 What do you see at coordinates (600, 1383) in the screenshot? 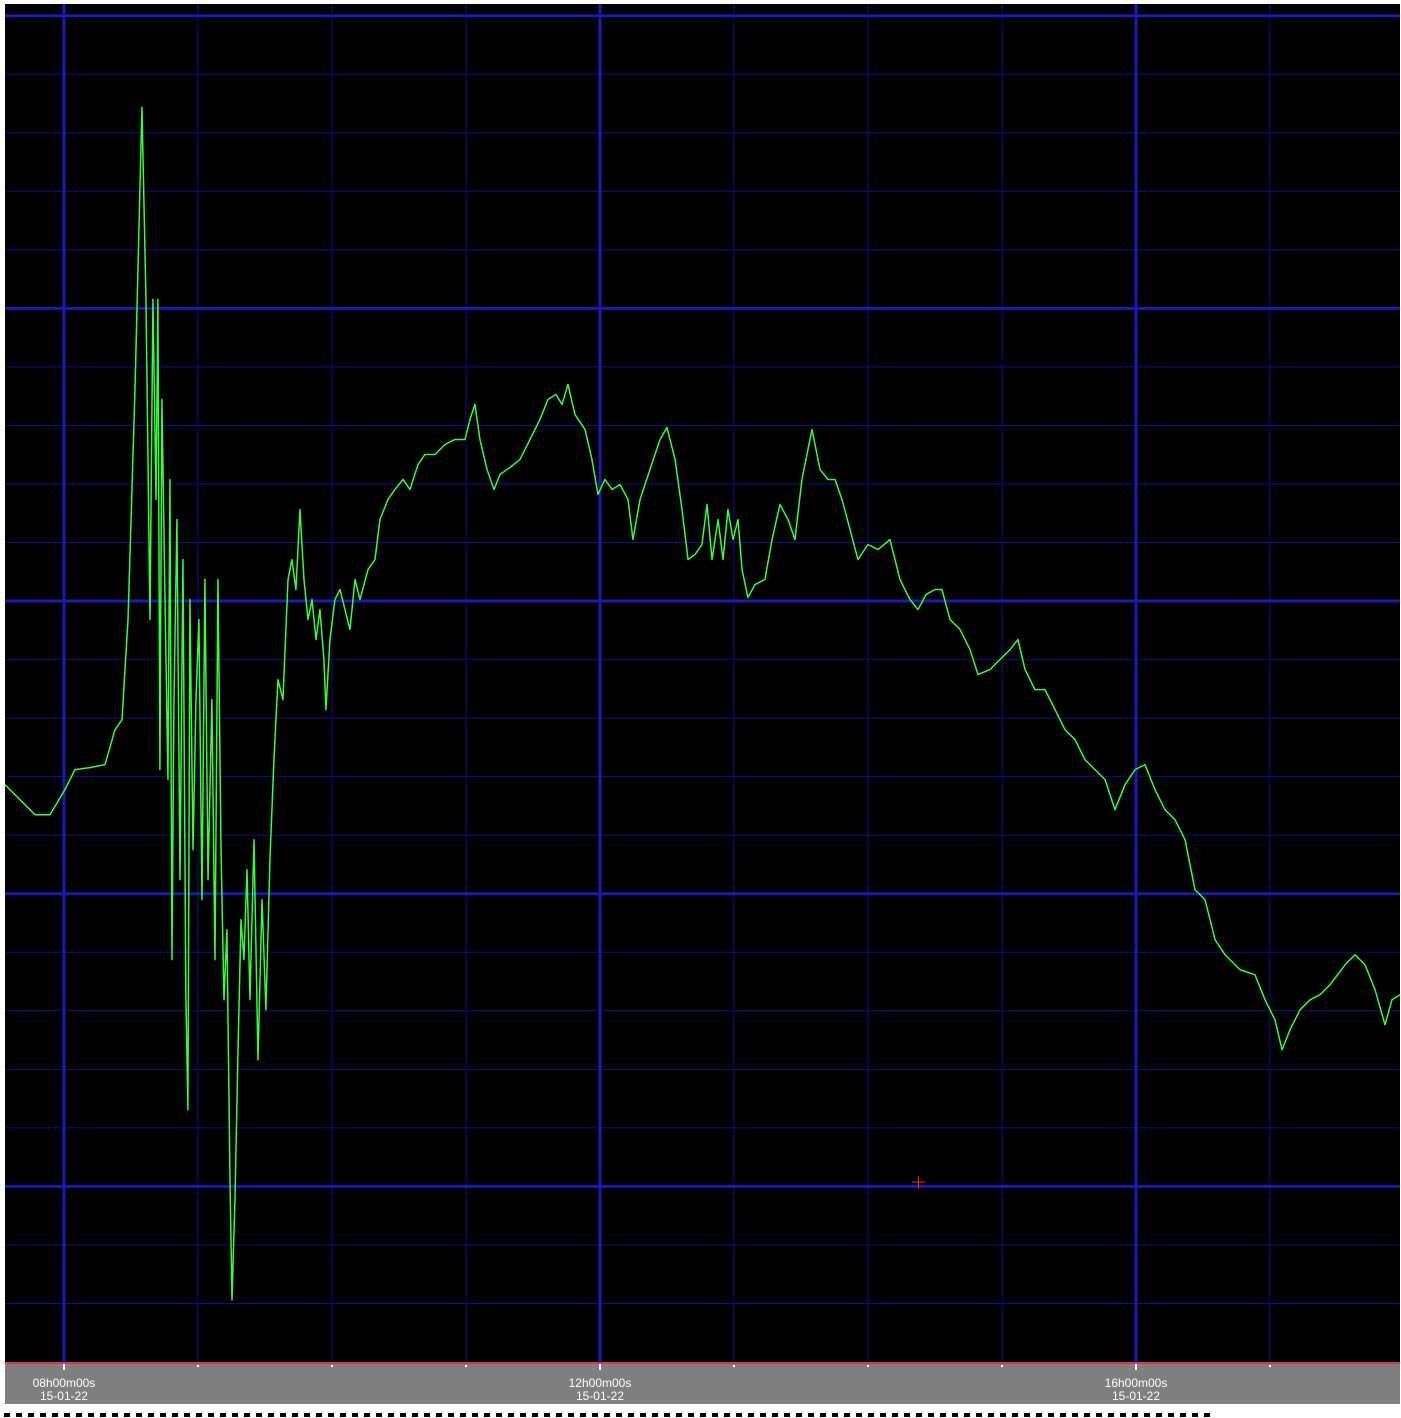
I see `x-tick-label: 12h00m00s` at bounding box center [600, 1383].